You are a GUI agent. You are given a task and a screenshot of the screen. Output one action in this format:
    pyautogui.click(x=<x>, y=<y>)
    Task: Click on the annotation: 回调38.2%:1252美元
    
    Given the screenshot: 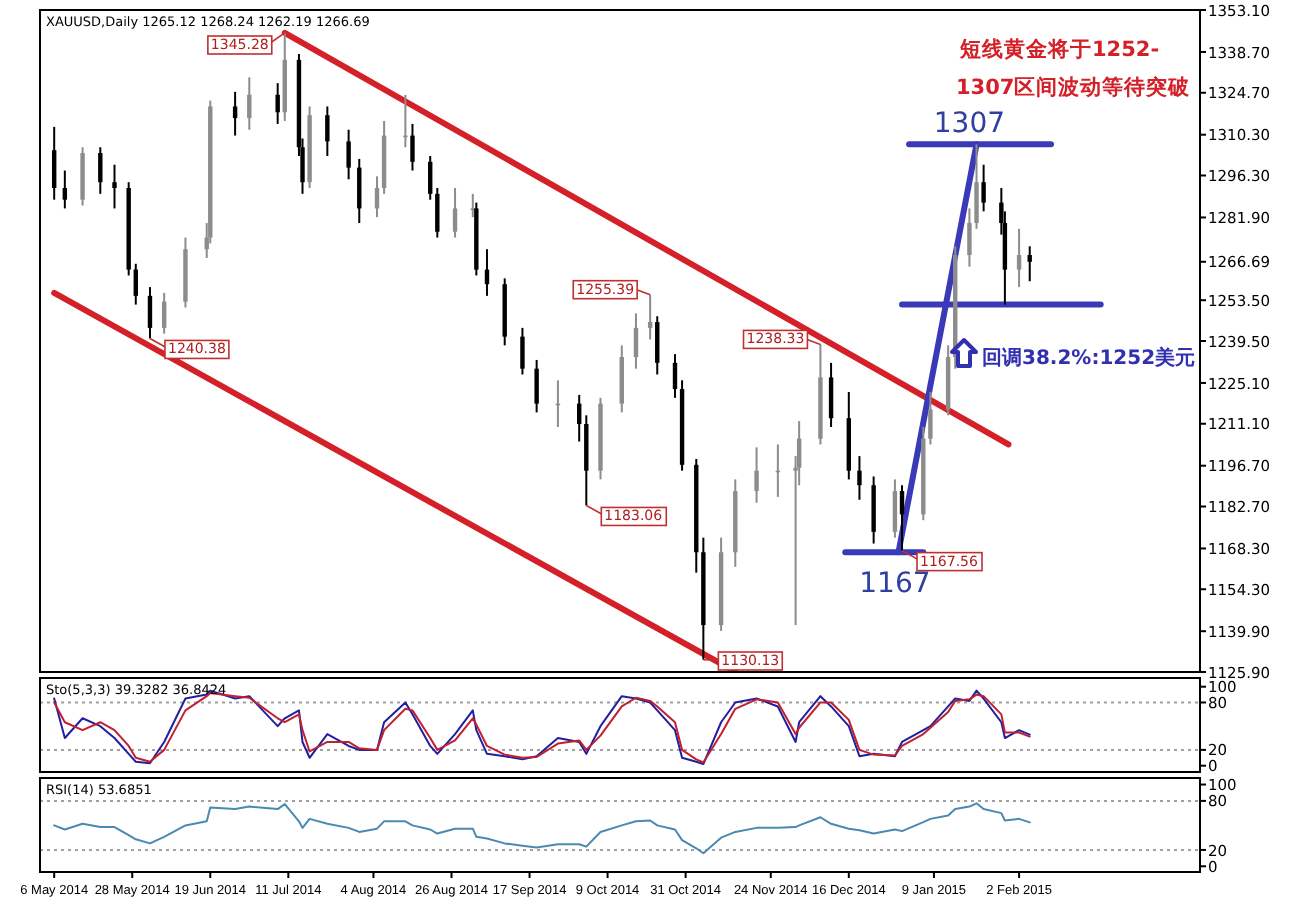 What is the action you would take?
    pyautogui.click(x=1089, y=358)
    